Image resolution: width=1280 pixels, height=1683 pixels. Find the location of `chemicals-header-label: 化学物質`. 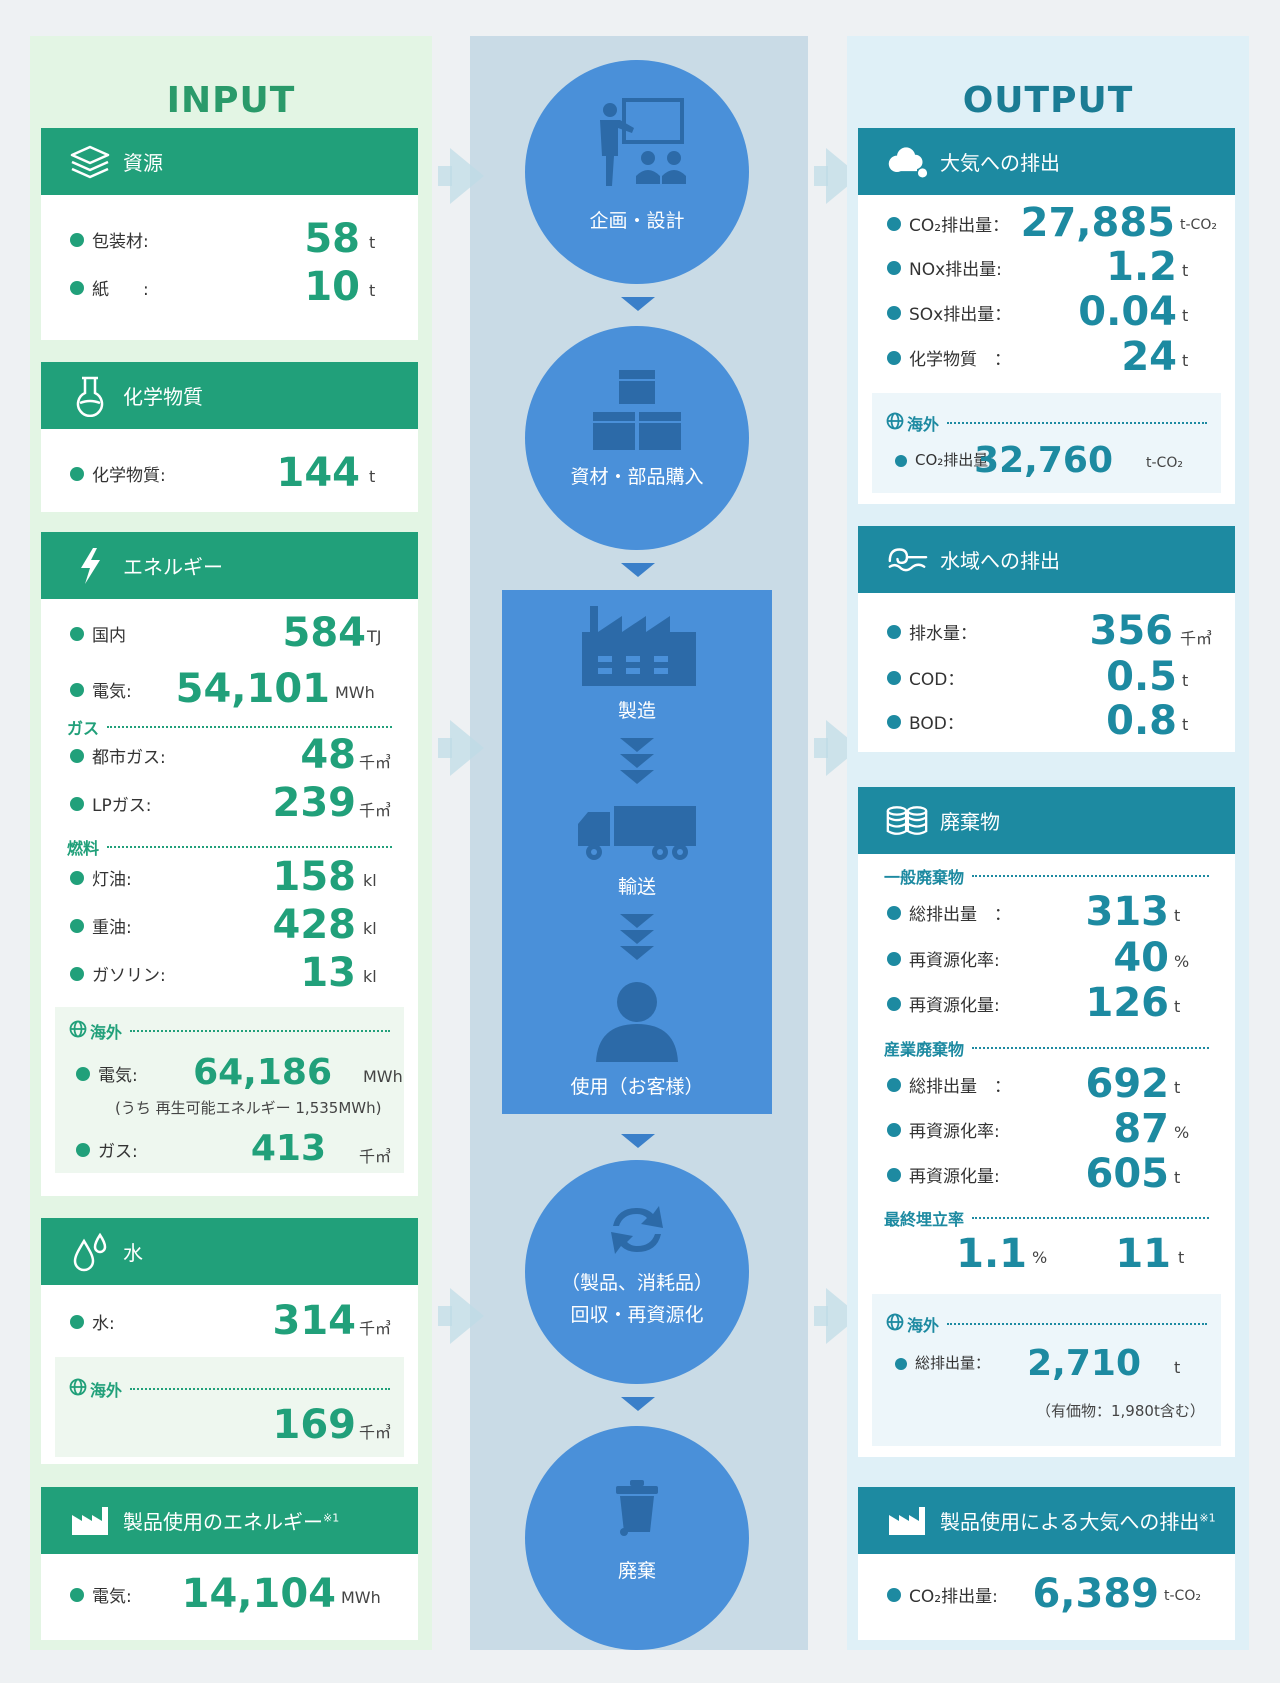

chemicals-header-label: 化学物質 is located at coordinates (163, 397).